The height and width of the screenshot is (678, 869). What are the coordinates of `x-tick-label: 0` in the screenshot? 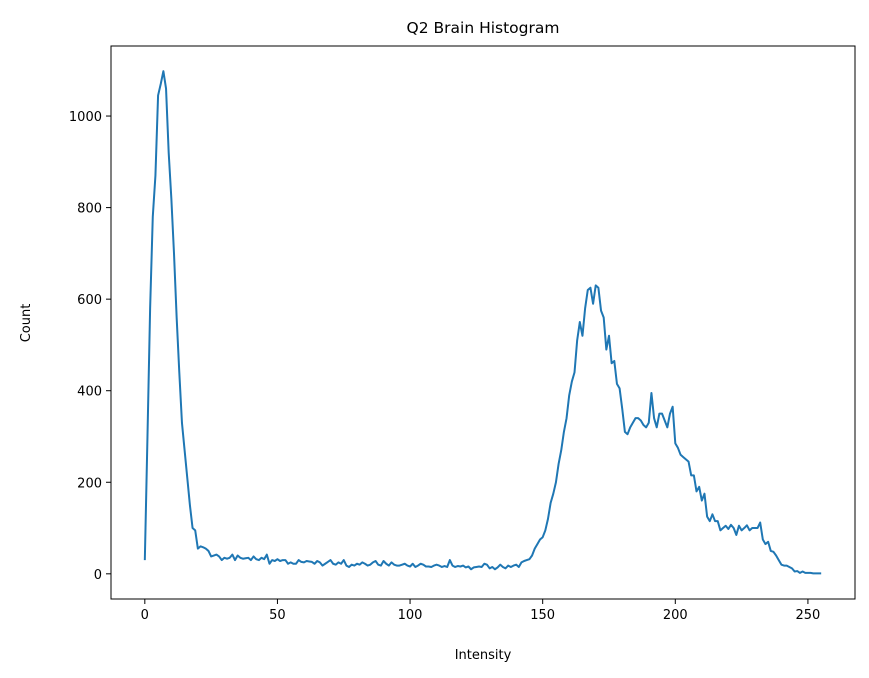 It's located at (145, 615).